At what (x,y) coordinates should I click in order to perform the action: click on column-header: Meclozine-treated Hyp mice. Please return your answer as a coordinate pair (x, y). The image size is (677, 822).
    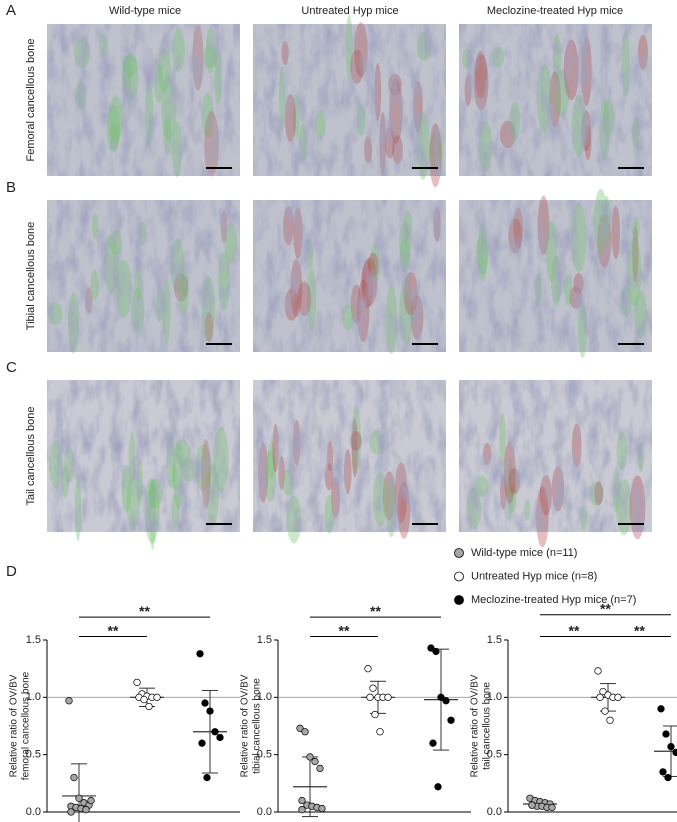
    Looking at the image, I should click on (555, 11).